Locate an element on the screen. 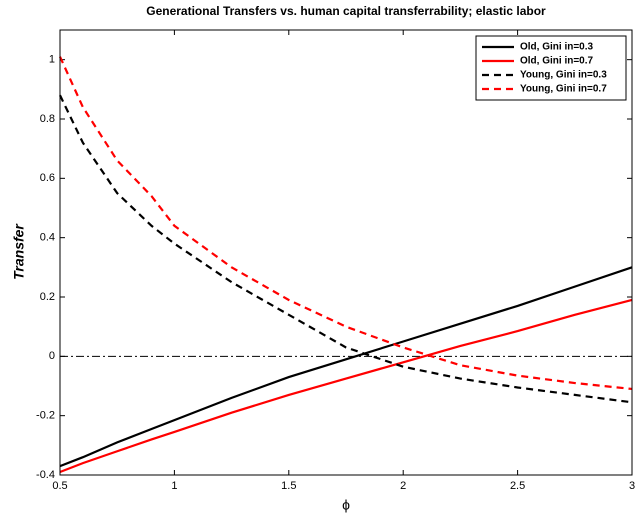  x-tick-label: 1.5 is located at coordinates (288, 486).